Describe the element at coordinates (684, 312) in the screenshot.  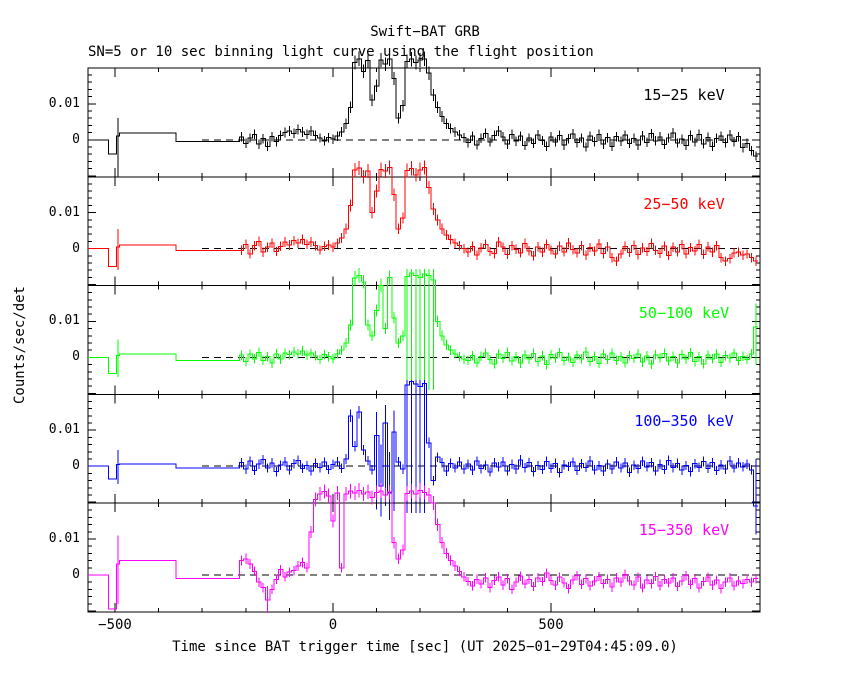
I see `band-label-50-100-kev: 50−100 keV` at that location.